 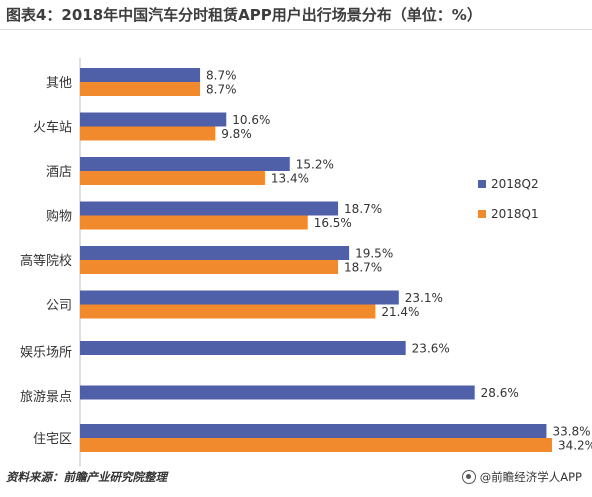 What do you see at coordinates (468, 477) in the screenshot?
I see `brand-logo-icon` at bounding box center [468, 477].